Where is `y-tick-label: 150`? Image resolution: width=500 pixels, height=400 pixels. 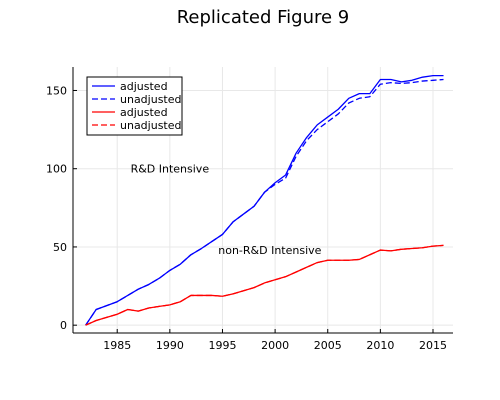
y-tick-label: 150 is located at coordinates (56, 90).